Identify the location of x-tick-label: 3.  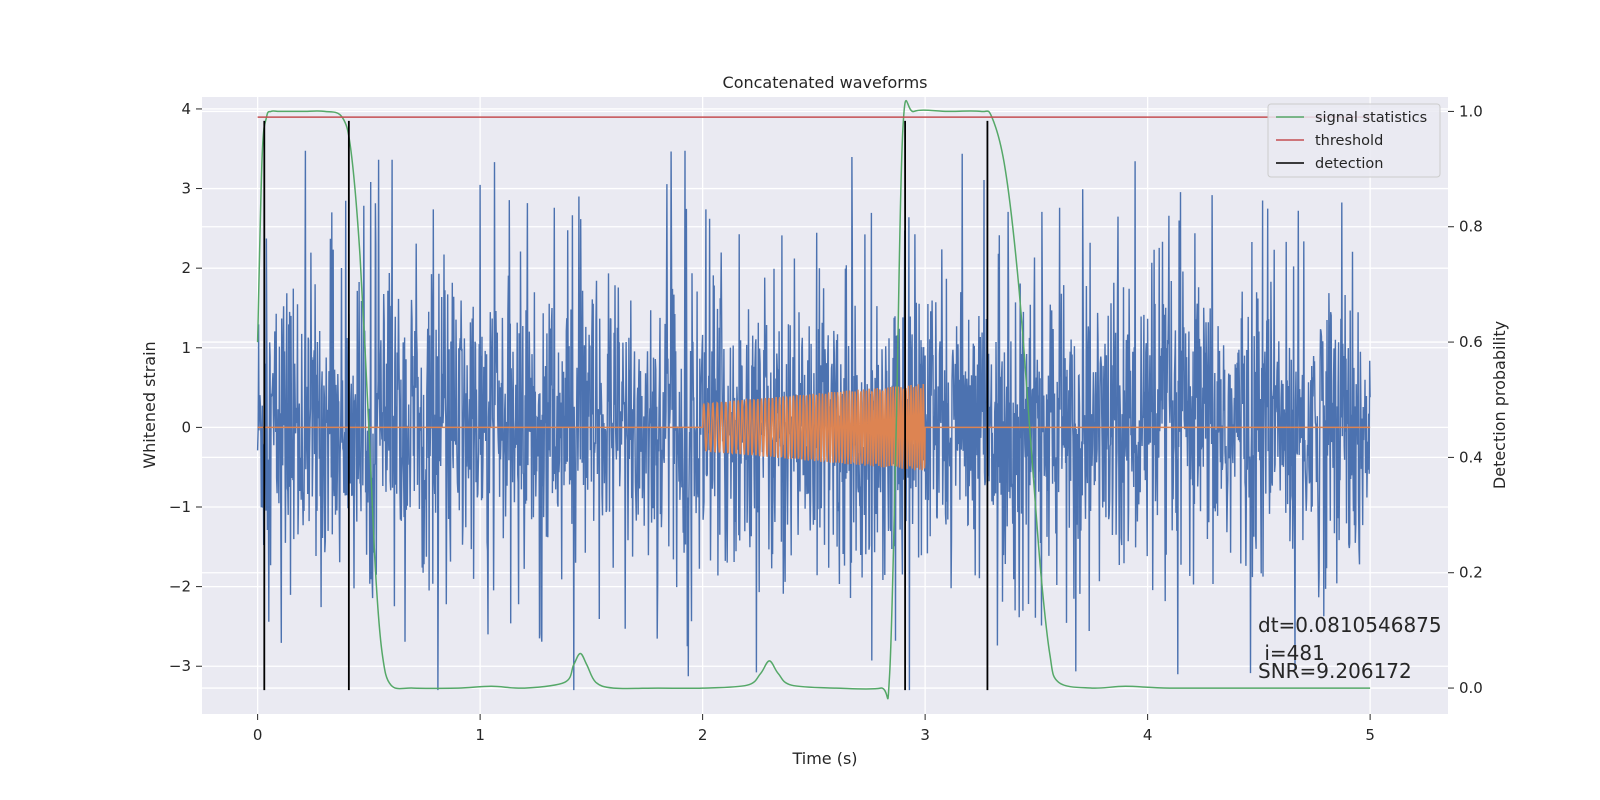
(925, 735).